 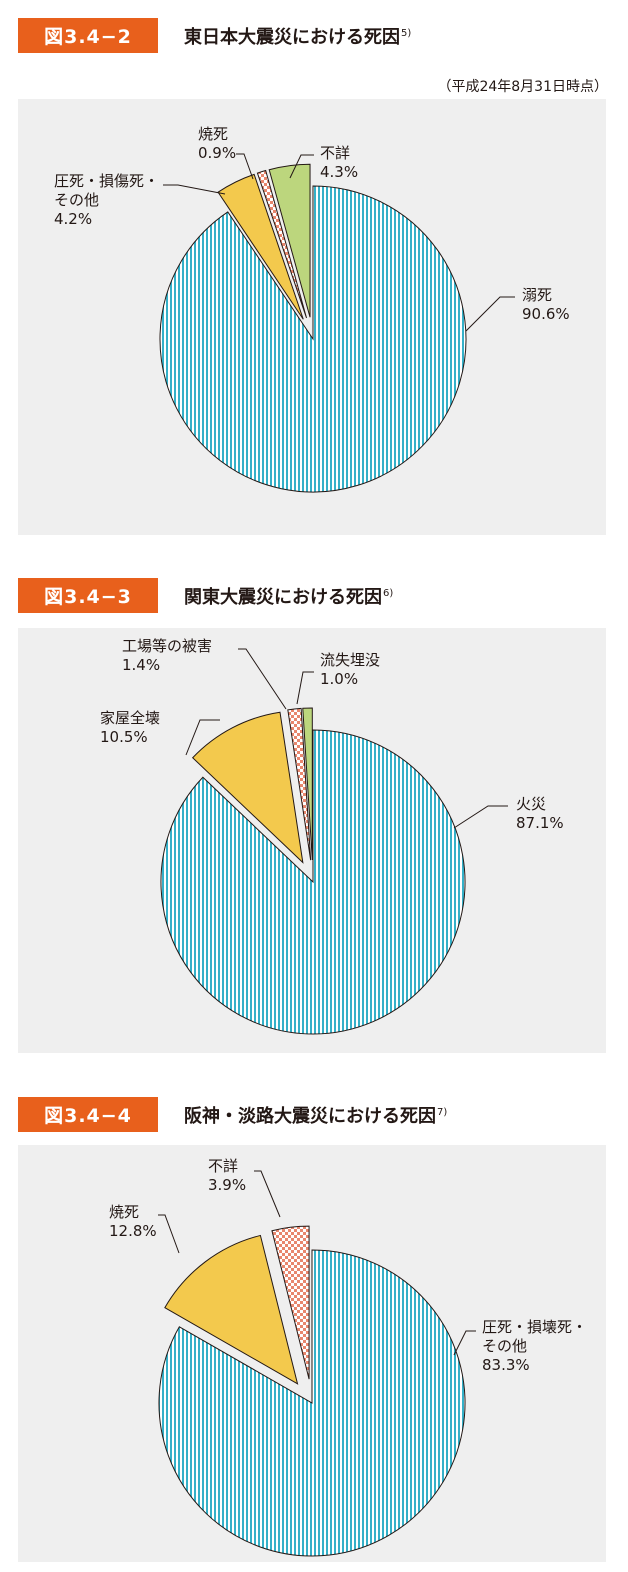 I want to click on figure-3-badge: 図3.4−4, so click(x=88, y=1114).